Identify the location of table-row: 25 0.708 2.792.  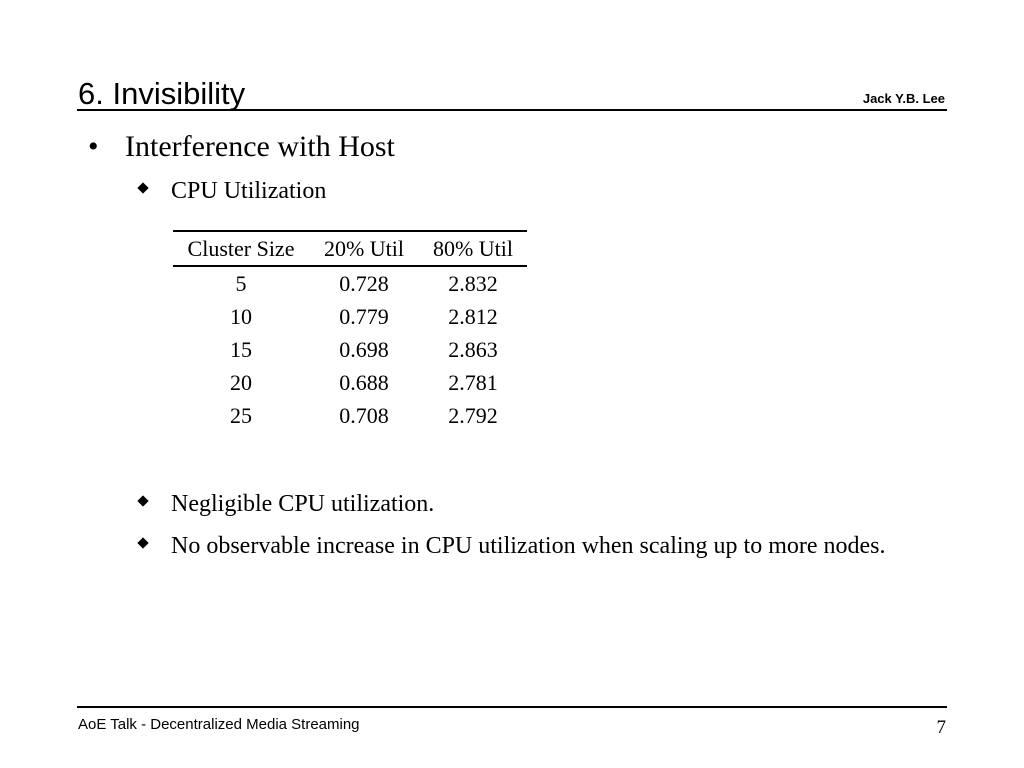
(350, 415).